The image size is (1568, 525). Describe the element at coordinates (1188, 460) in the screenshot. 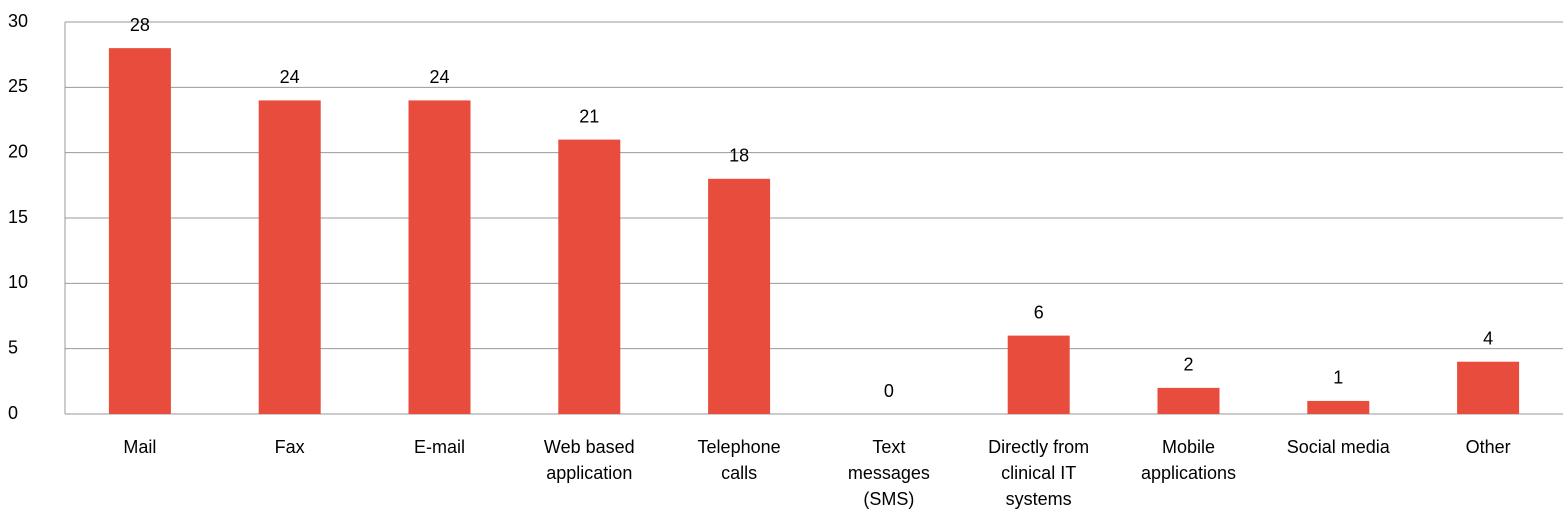

I see `x-tick-label: Mobile applications` at that location.